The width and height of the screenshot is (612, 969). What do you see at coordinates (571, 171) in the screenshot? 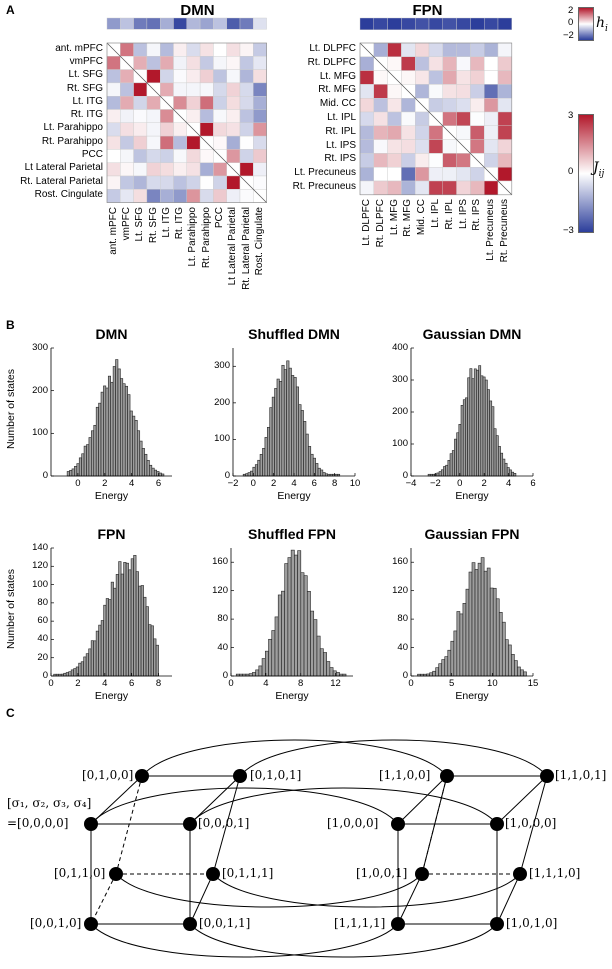
I see `J-colorbar-tick-mid: 0` at bounding box center [571, 171].